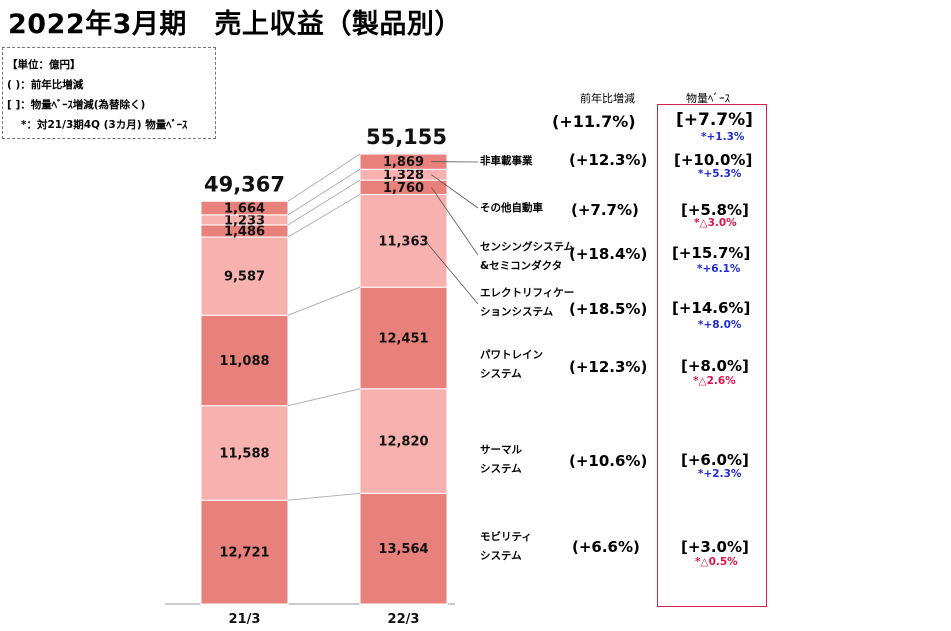 This screenshot has width=951, height=631. Describe the element at coordinates (711, 308) in the screenshot. I see `segment-volume: [+14.6%]` at that location.